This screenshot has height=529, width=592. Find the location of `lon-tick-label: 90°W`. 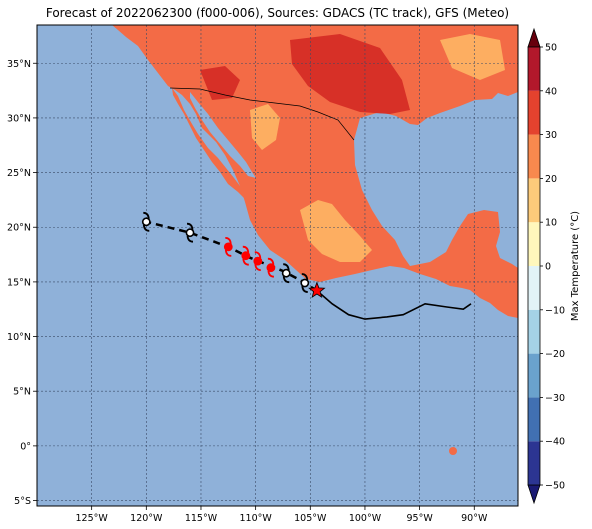

lon-tick-label: 90°W is located at coordinates (474, 518).